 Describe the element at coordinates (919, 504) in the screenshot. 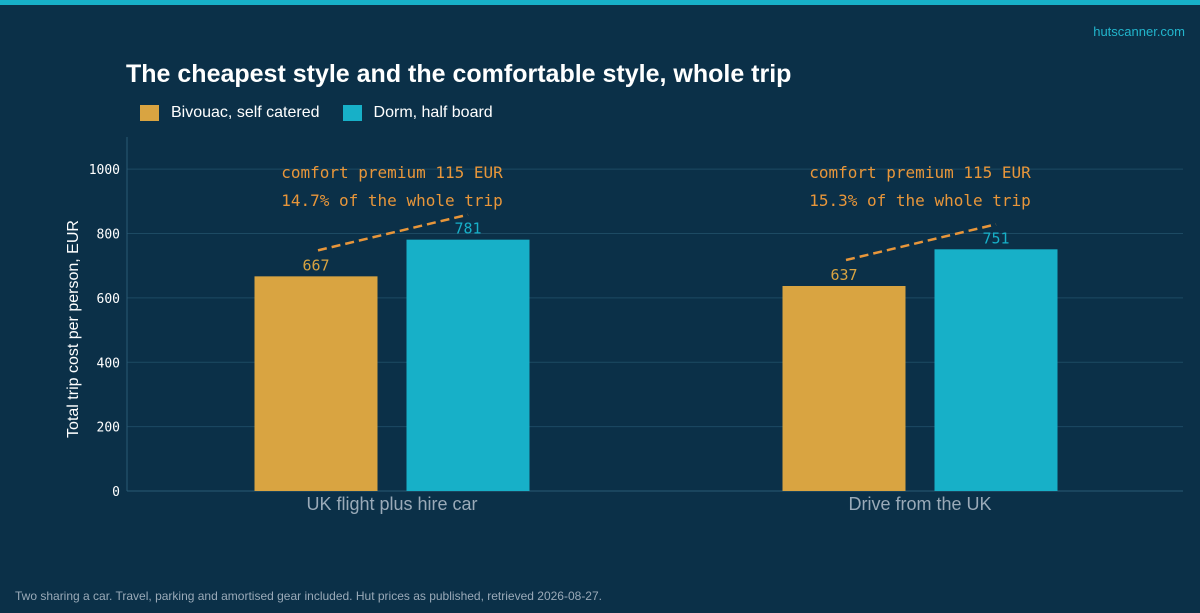

I see `x-category-label: Drive from the UK` at that location.